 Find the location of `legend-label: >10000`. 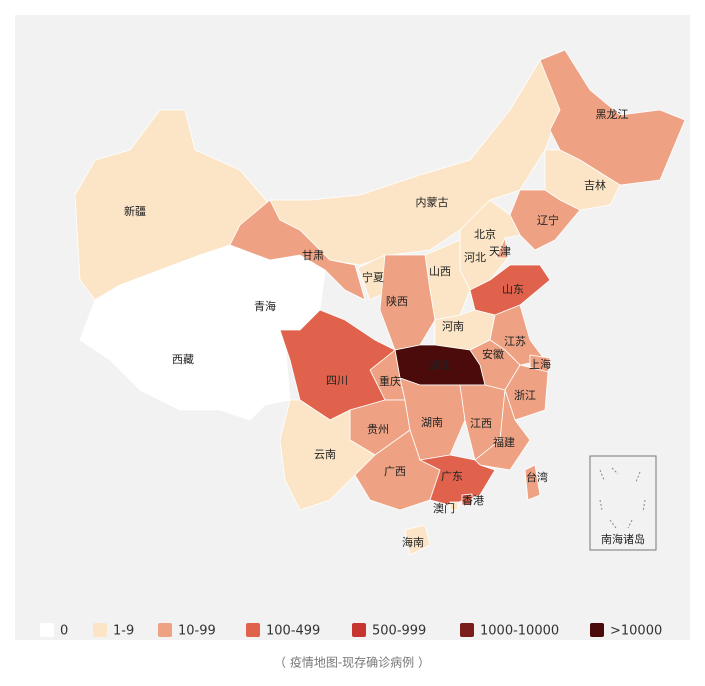

legend-label: >10000 is located at coordinates (636, 631).